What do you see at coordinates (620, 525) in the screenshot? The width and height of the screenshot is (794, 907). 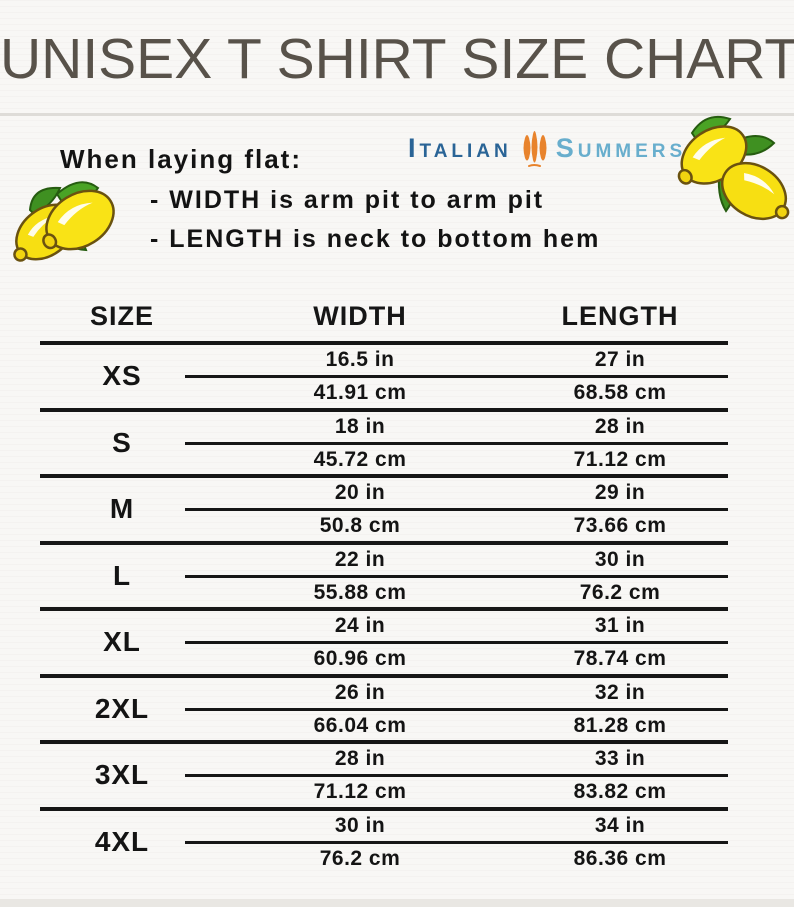 I see `length-cm: 73.66 cm` at bounding box center [620, 525].